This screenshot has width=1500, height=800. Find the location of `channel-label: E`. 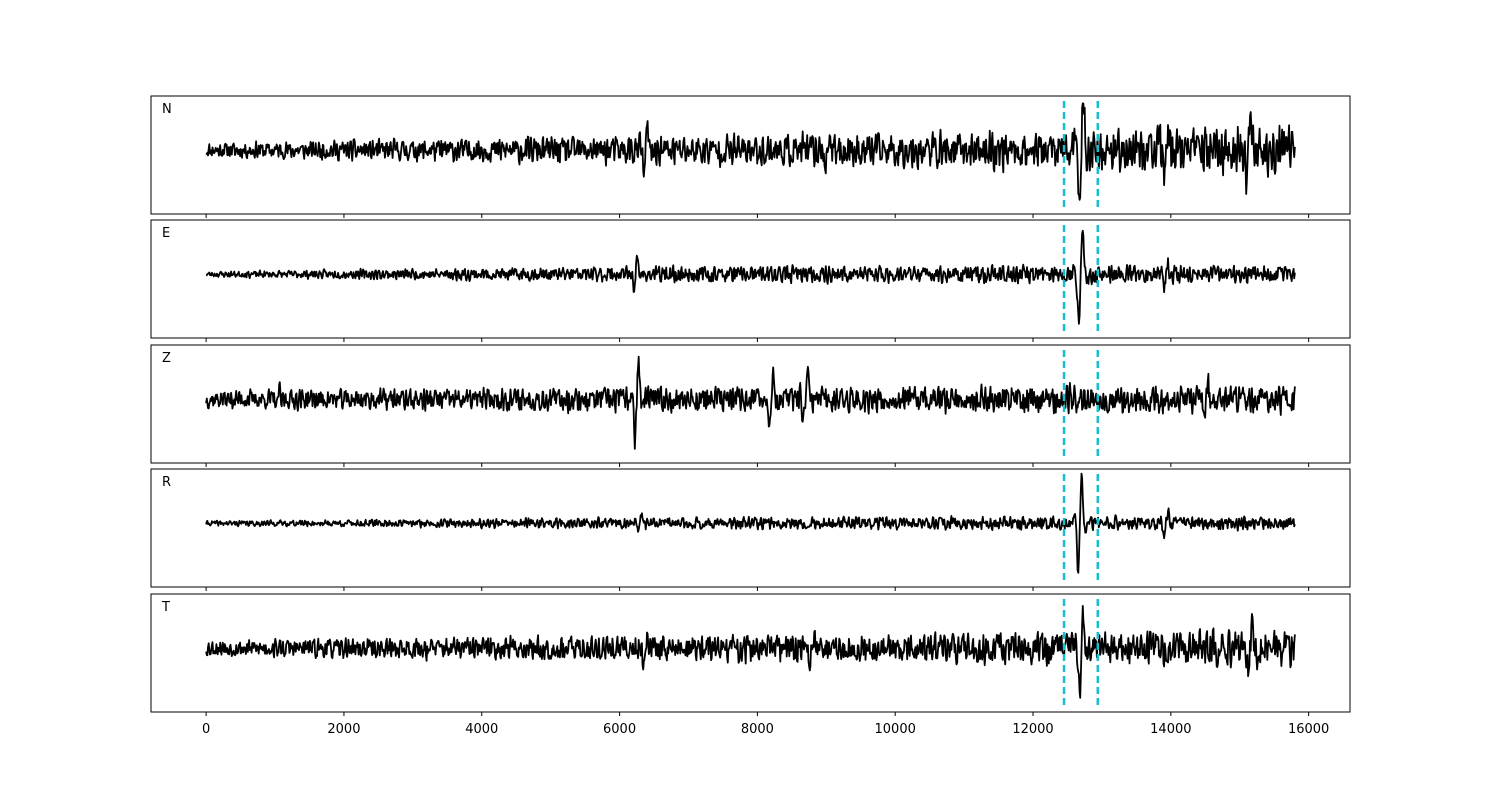

channel-label: E is located at coordinates (166, 233).